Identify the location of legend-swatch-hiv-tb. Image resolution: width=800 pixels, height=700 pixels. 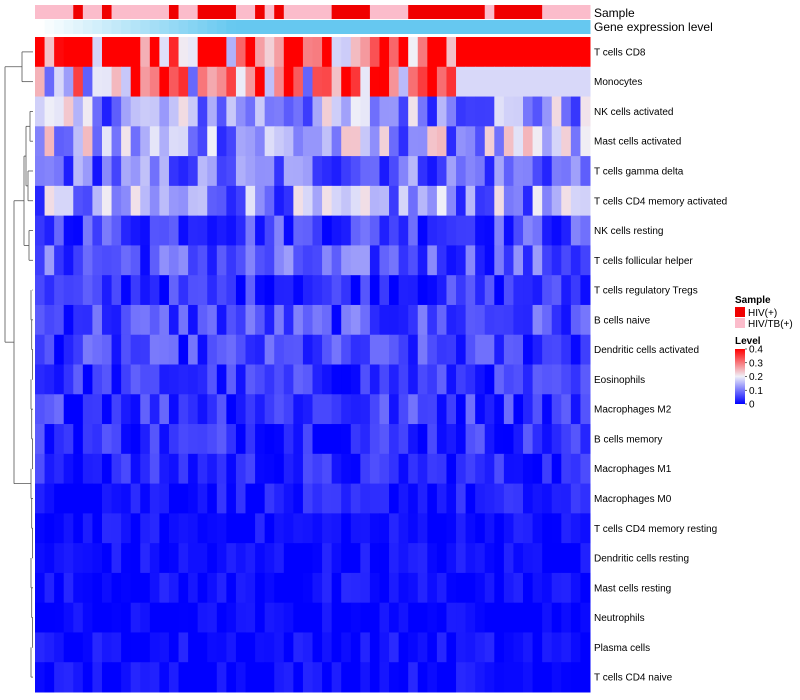
(740, 323).